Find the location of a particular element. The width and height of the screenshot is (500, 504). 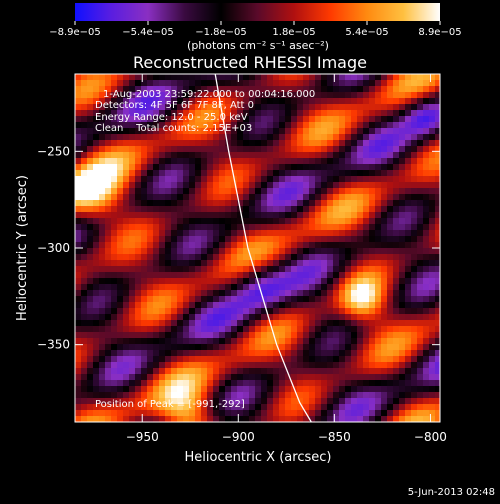

chart-title: Reconstructed RHESSI Image is located at coordinates (250, 62).